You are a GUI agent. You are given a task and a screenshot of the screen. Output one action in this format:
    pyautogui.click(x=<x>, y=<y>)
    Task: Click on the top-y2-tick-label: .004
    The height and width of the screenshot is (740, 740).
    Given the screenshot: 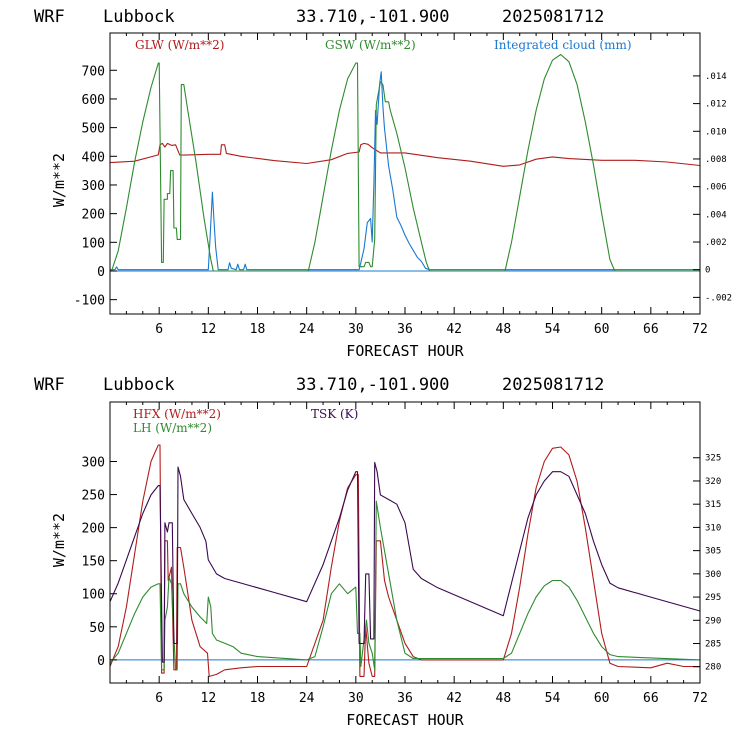 What is the action you would take?
    pyautogui.click(x=716, y=215)
    